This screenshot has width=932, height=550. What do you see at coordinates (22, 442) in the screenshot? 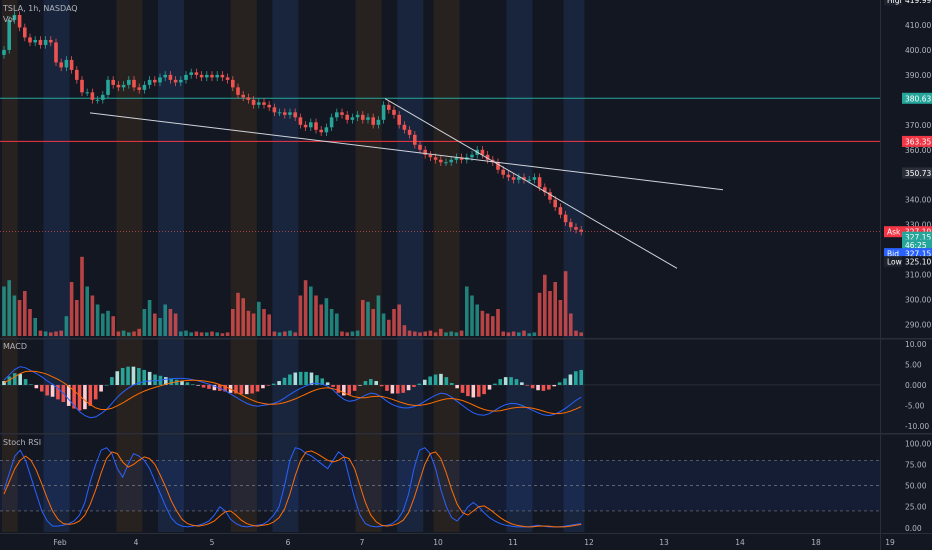
I see `stoch-rsi-legend: Stoch RSI` at bounding box center [22, 442].